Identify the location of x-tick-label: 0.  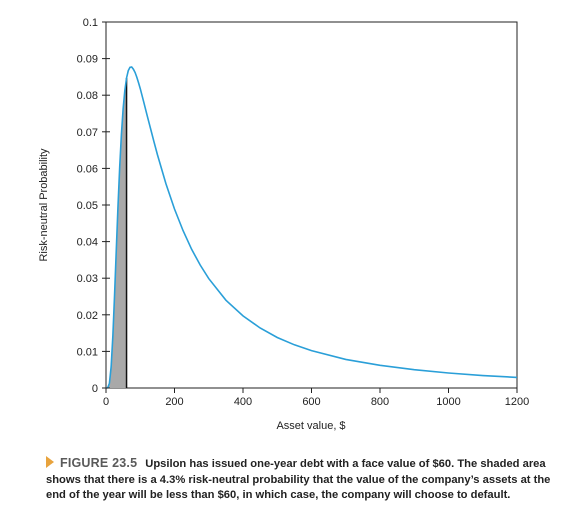
(106, 402).